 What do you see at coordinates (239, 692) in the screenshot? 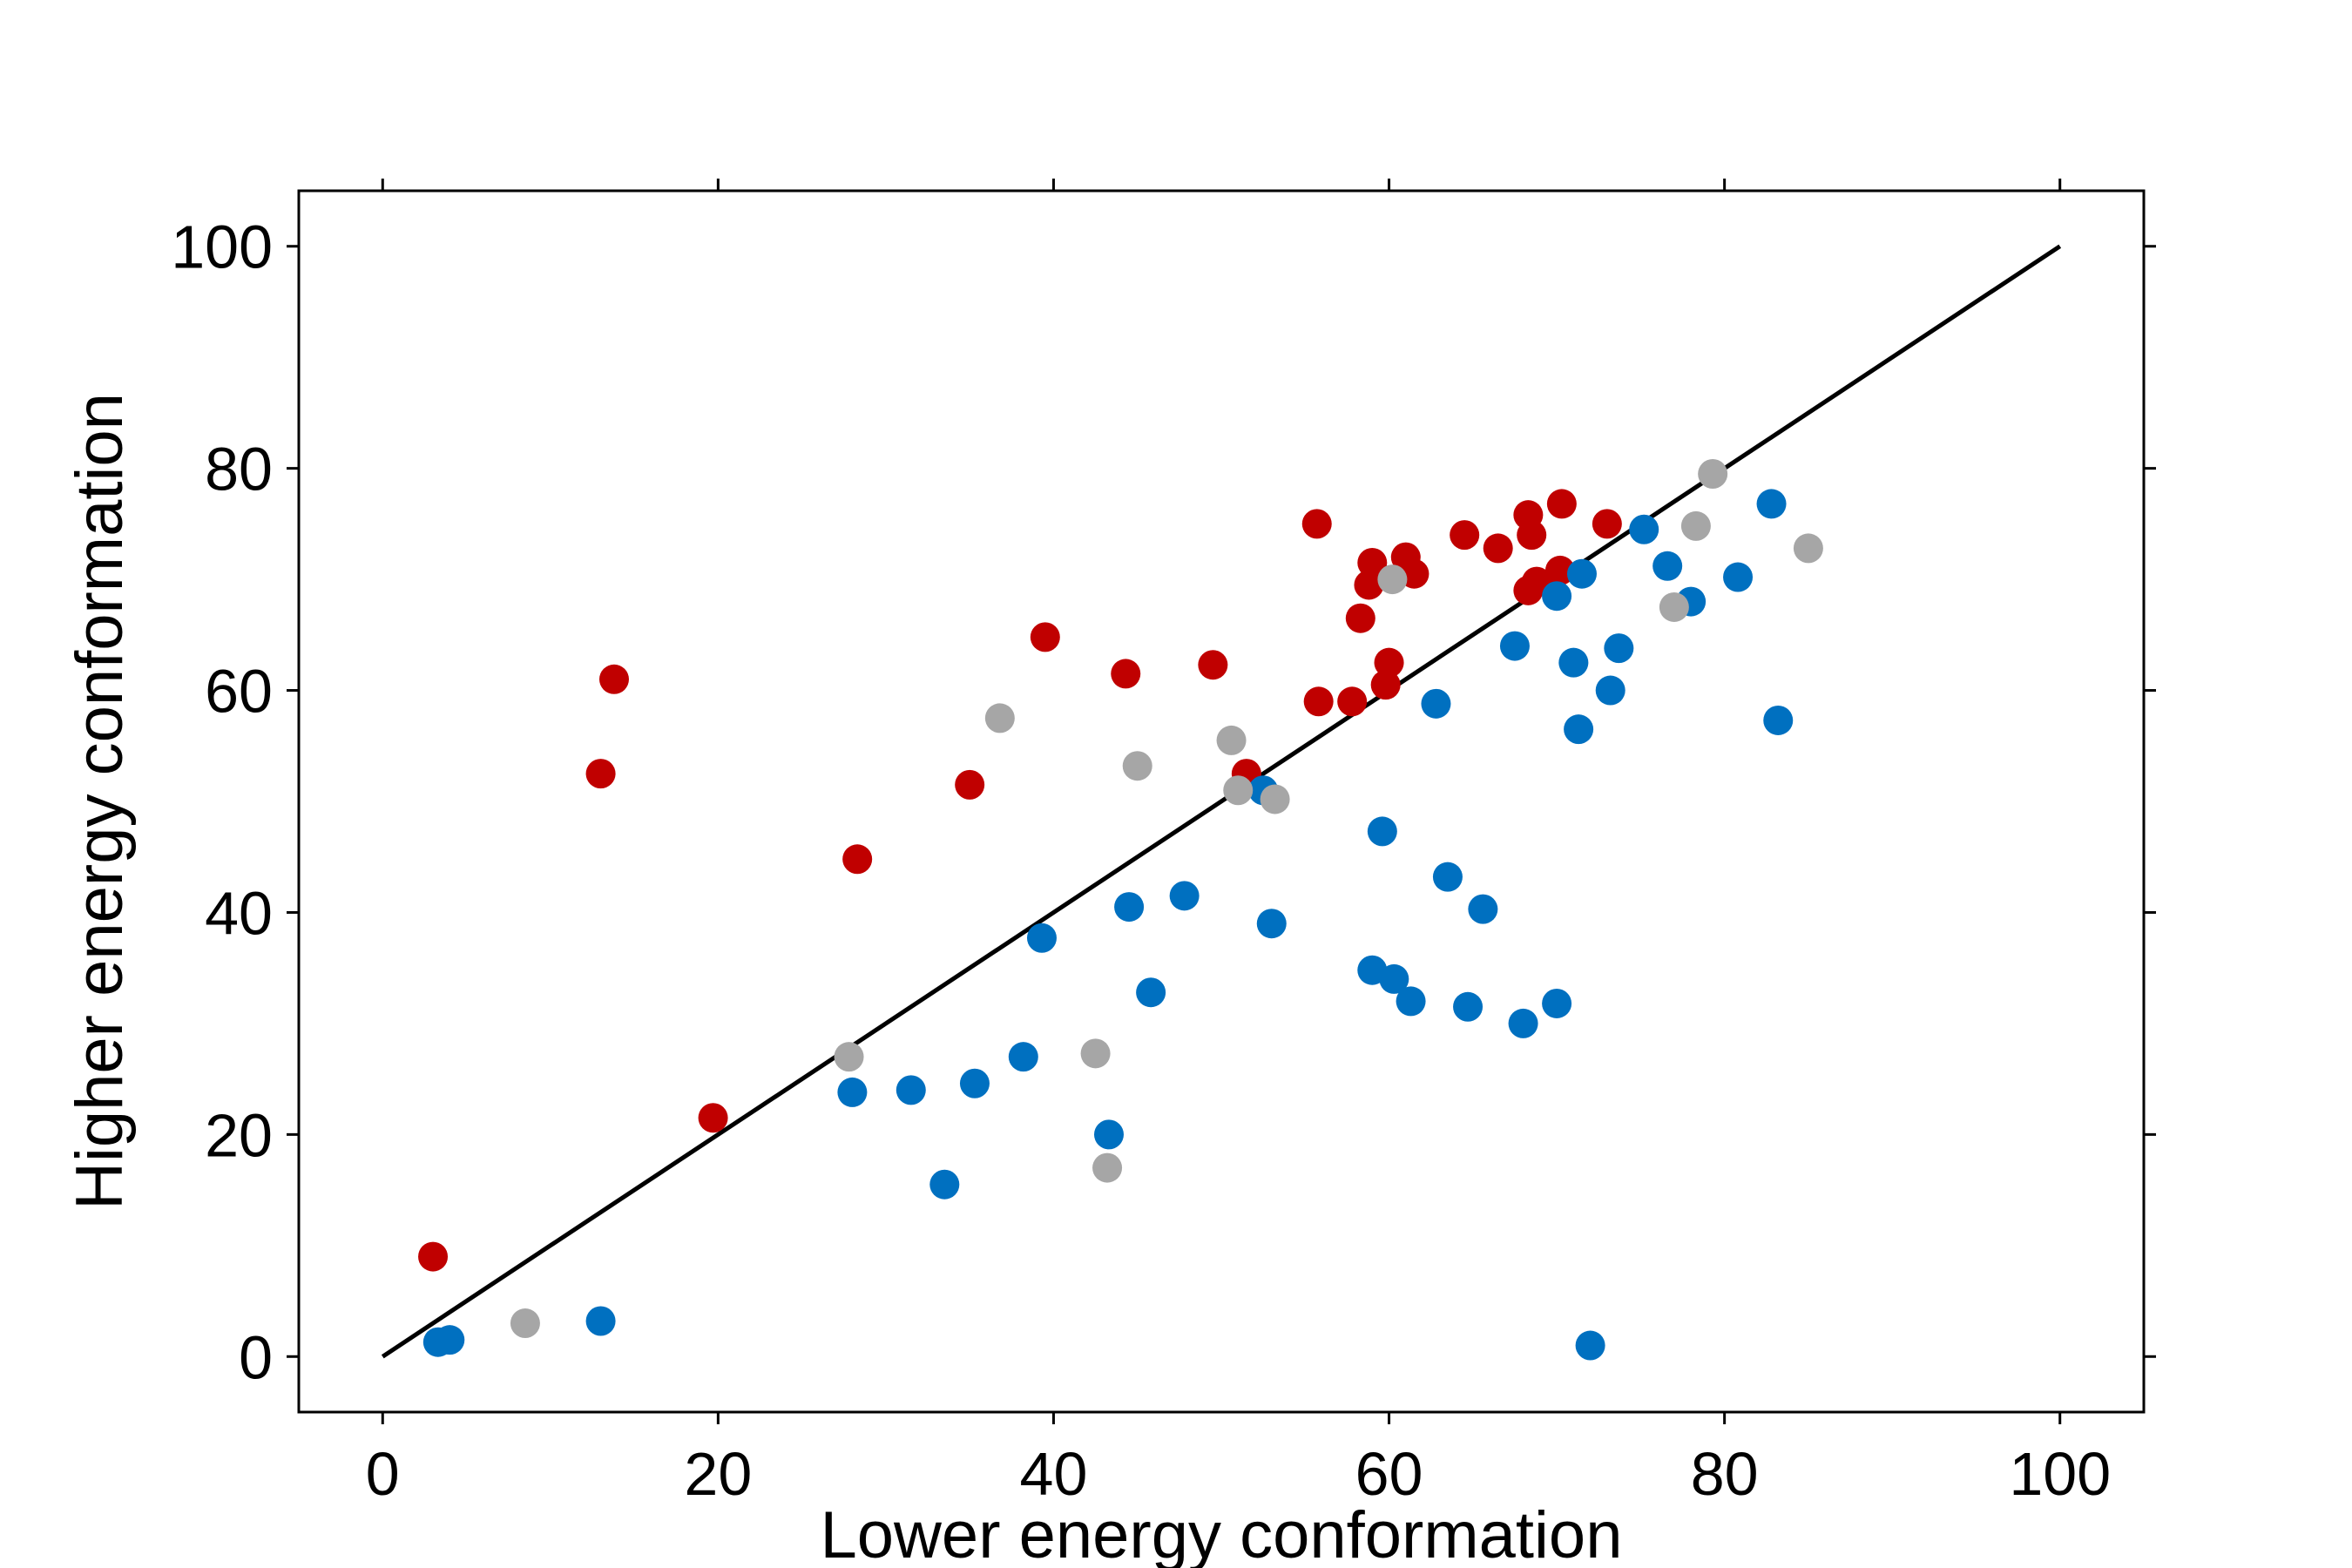
I see `y-tick-label: 60` at bounding box center [239, 692].